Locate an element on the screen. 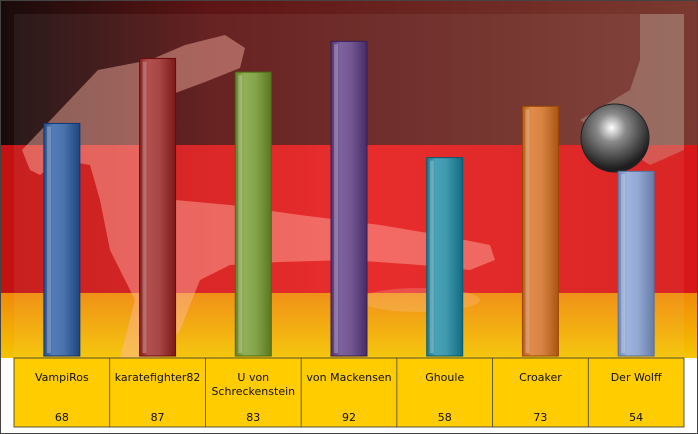  category-label: Croaker is located at coordinates (540, 377).